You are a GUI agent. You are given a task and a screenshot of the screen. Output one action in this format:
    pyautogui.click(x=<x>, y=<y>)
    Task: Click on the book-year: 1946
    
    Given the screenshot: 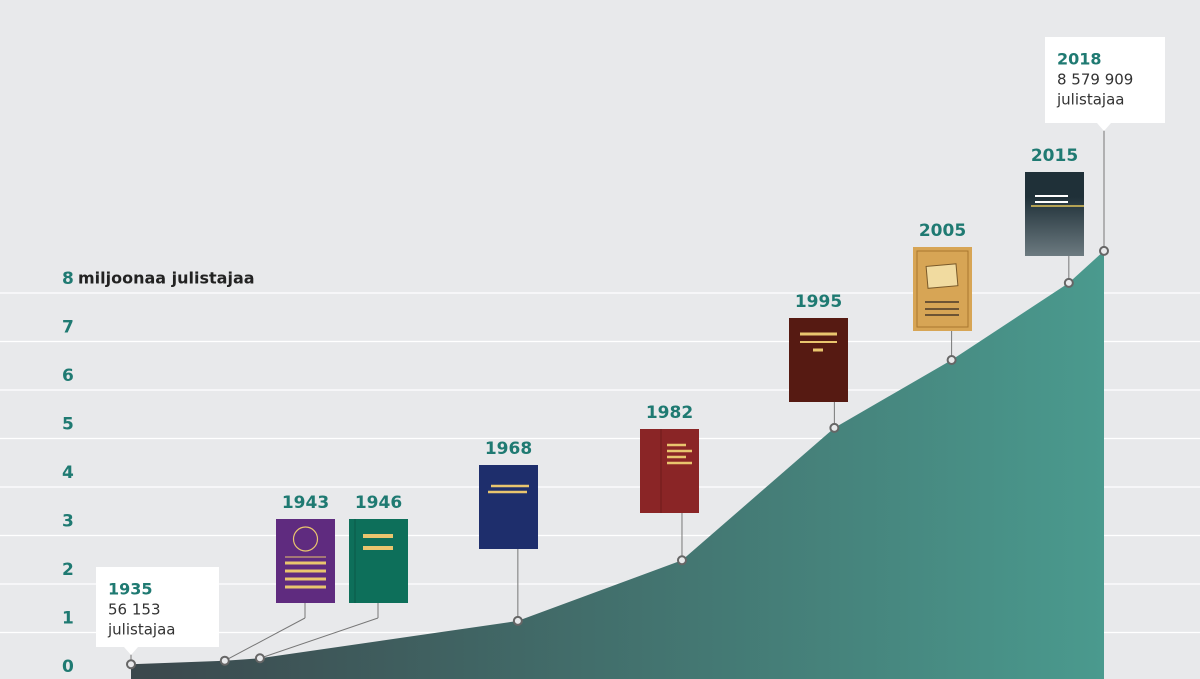 What is the action you would take?
    pyautogui.click(x=378, y=503)
    